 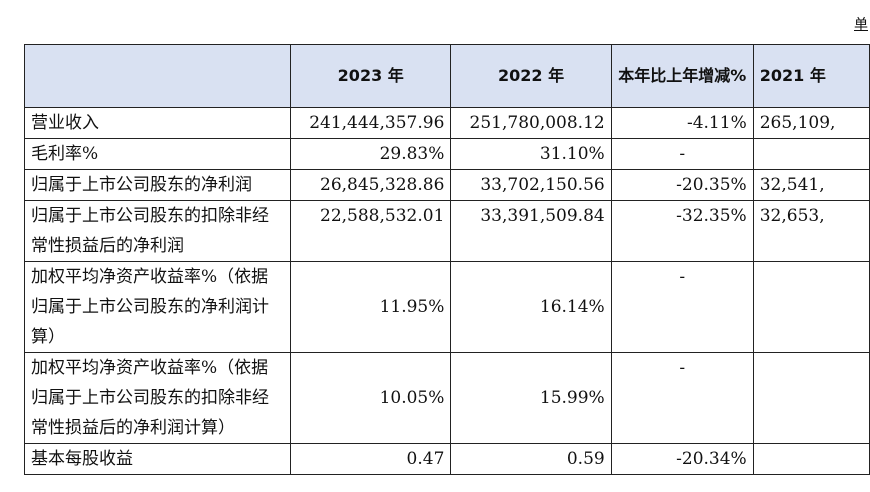 I want to click on cell-2021: 32,541,, so click(x=811, y=185).